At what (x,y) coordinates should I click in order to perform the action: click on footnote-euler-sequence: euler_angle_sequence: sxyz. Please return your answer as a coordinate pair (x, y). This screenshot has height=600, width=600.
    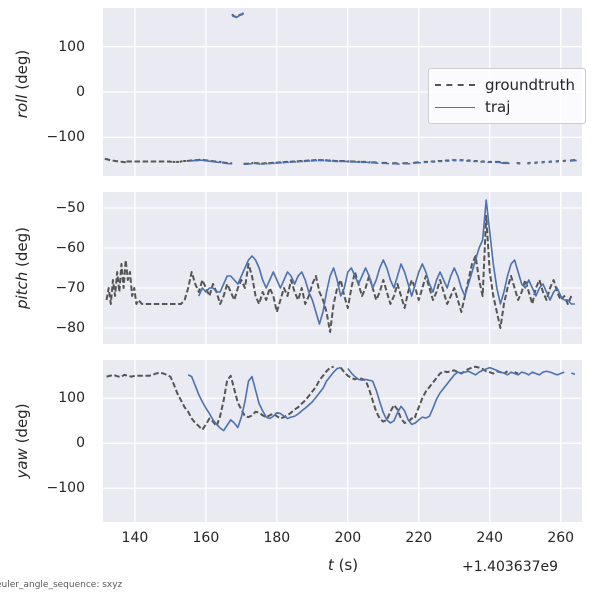
    Looking at the image, I should click on (61, 585).